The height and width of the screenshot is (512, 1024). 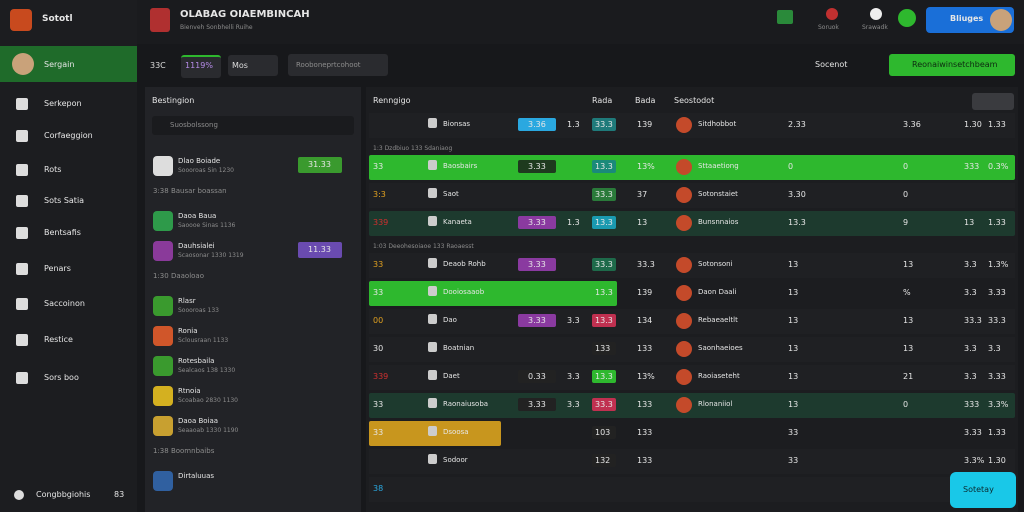 What do you see at coordinates (972, 404) in the screenshot?
I see `cell-v4: 333` at bounding box center [972, 404].